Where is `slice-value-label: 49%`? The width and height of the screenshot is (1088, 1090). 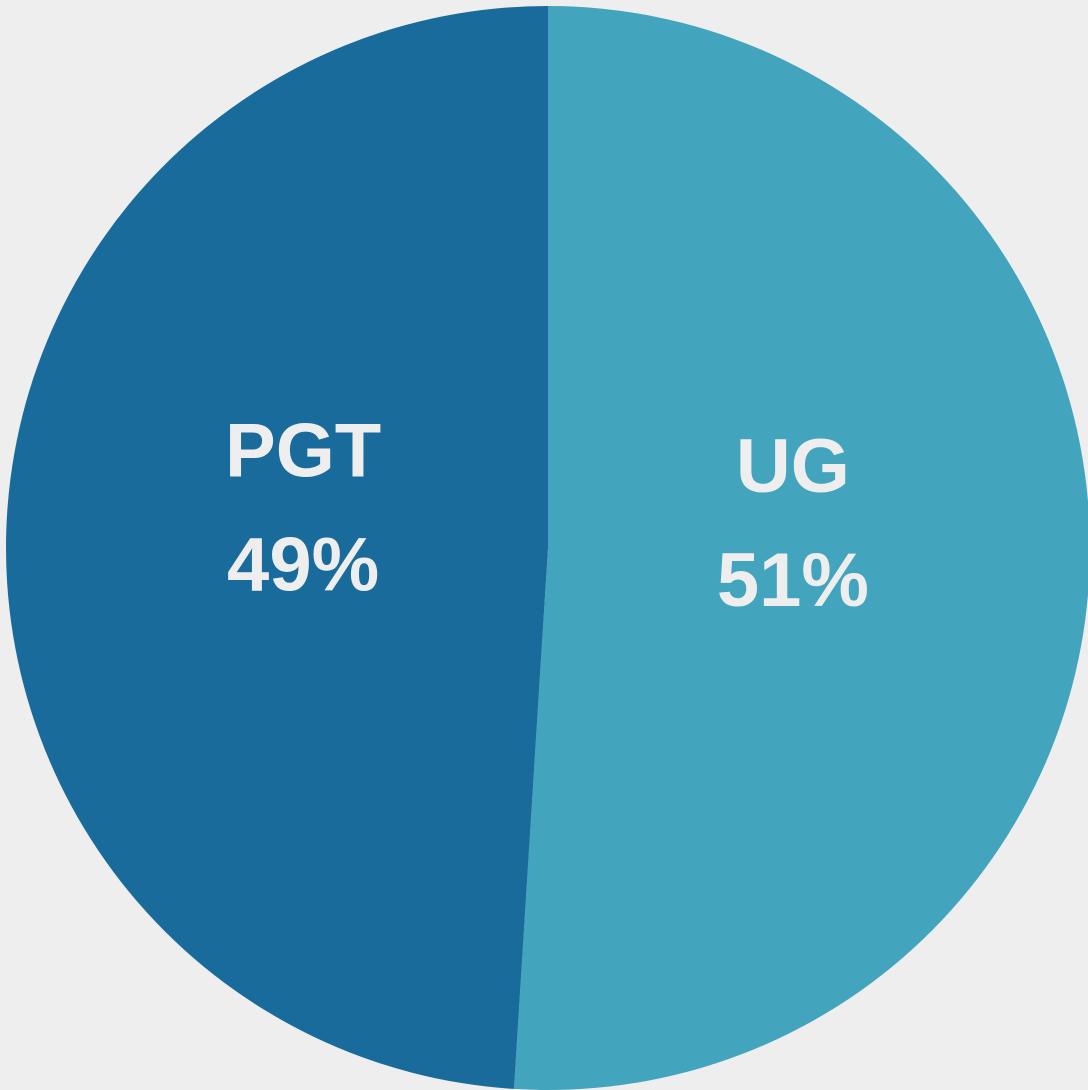
slice-value-label: 49% is located at coordinates (303, 564).